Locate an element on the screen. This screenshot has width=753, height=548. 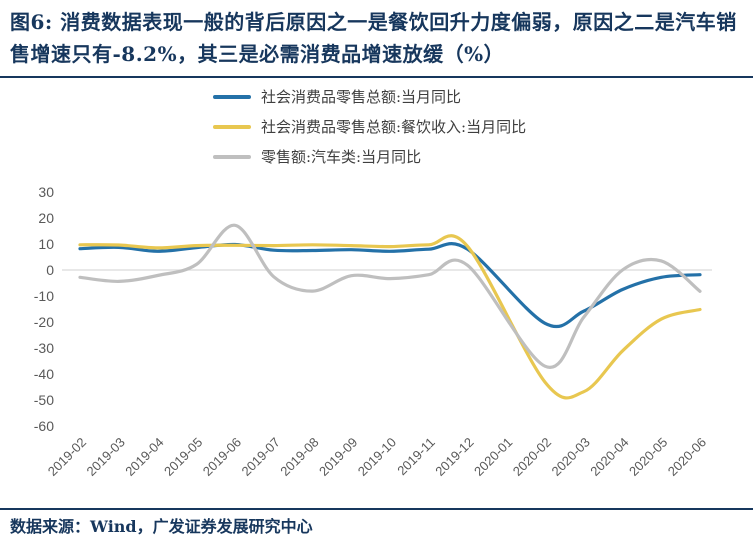
y-tick-label: 0 is located at coordinates (50, 270).